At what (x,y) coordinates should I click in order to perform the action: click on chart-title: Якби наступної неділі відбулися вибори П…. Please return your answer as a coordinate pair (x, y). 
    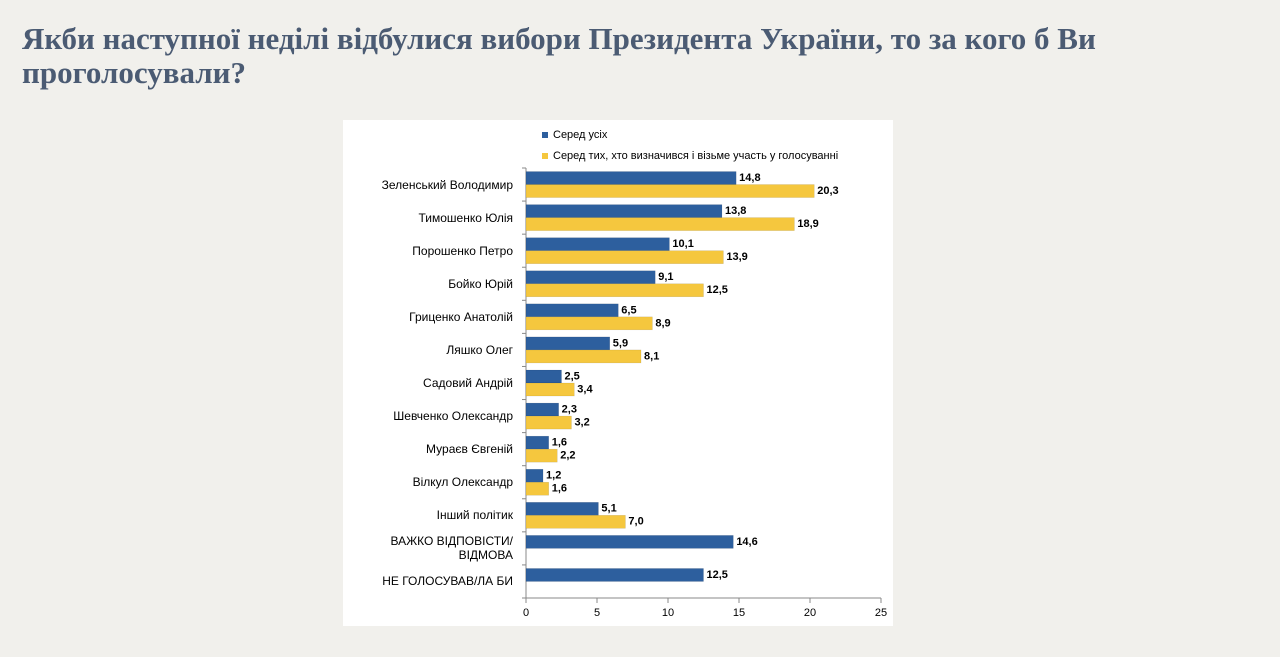
    Looking at the image, I should click on (559, 55).